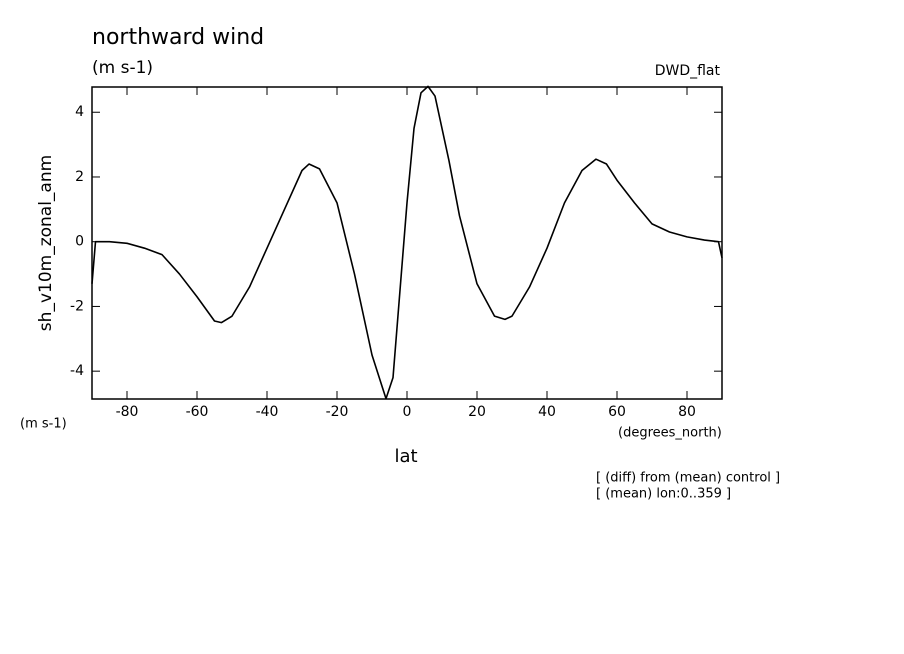 Image resolution: width=904 pixels, height=654 pixels. I want to click on y-tick-label: -4, so click(77, 371).